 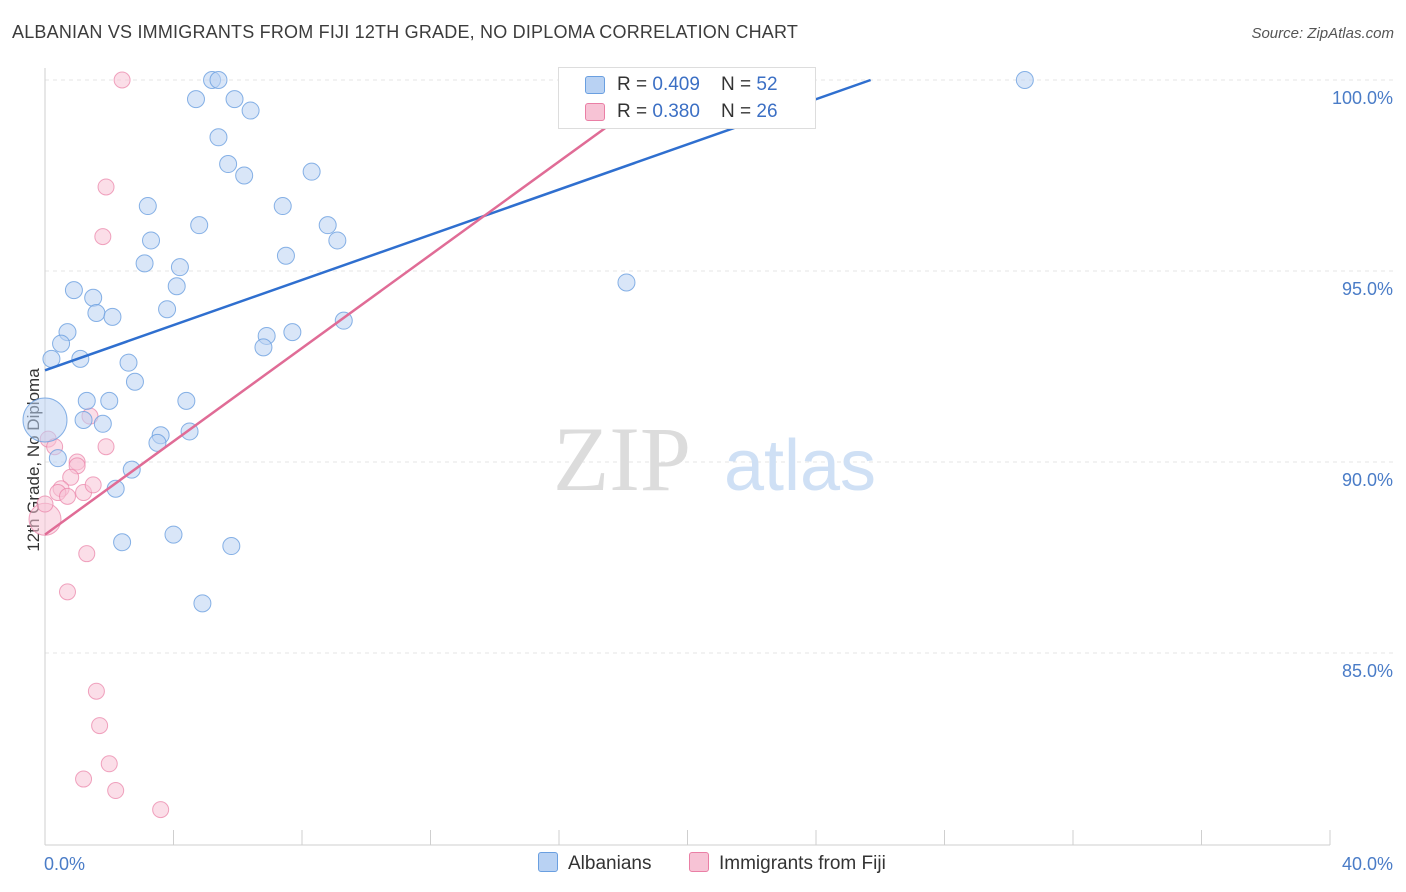 I want to click on bottom-legend-label: Immigrants from Fiji, so click(x=802, y=863).